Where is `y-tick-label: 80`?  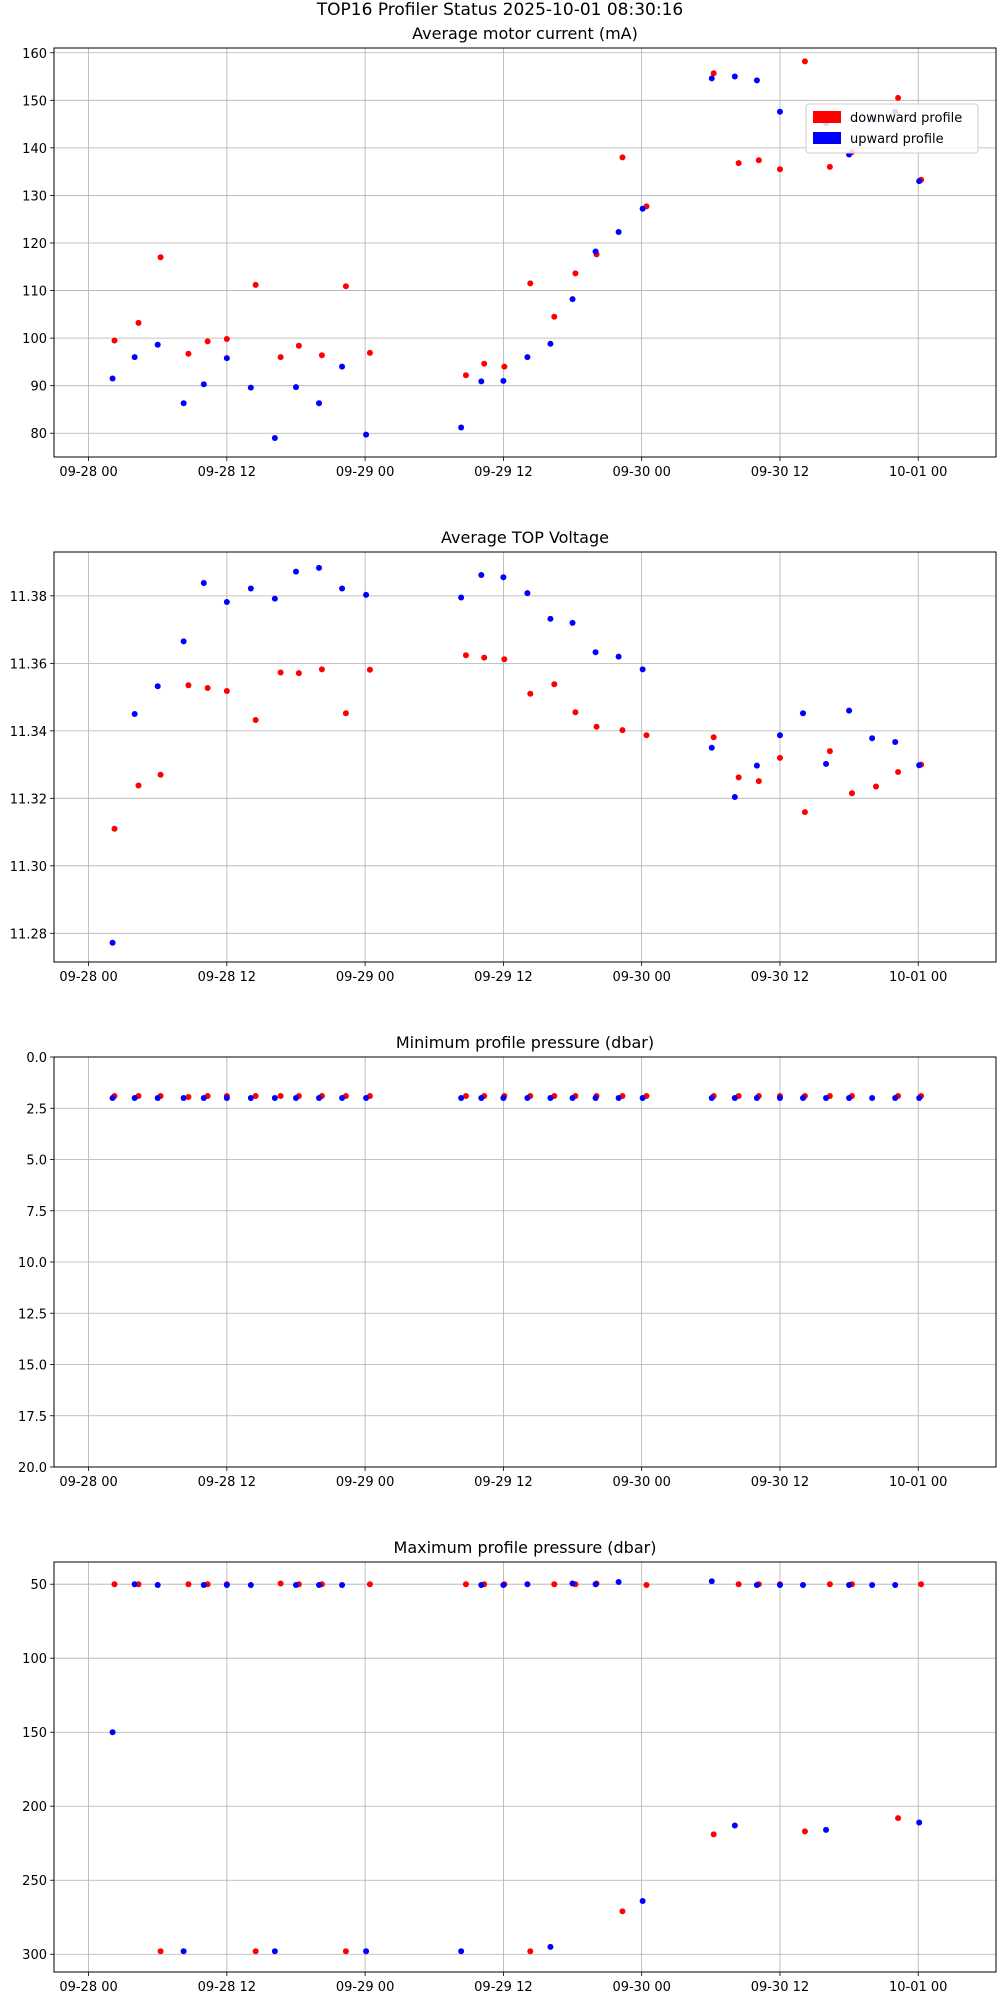
y-tick-label: 80 is located at coordinates (38, 434).